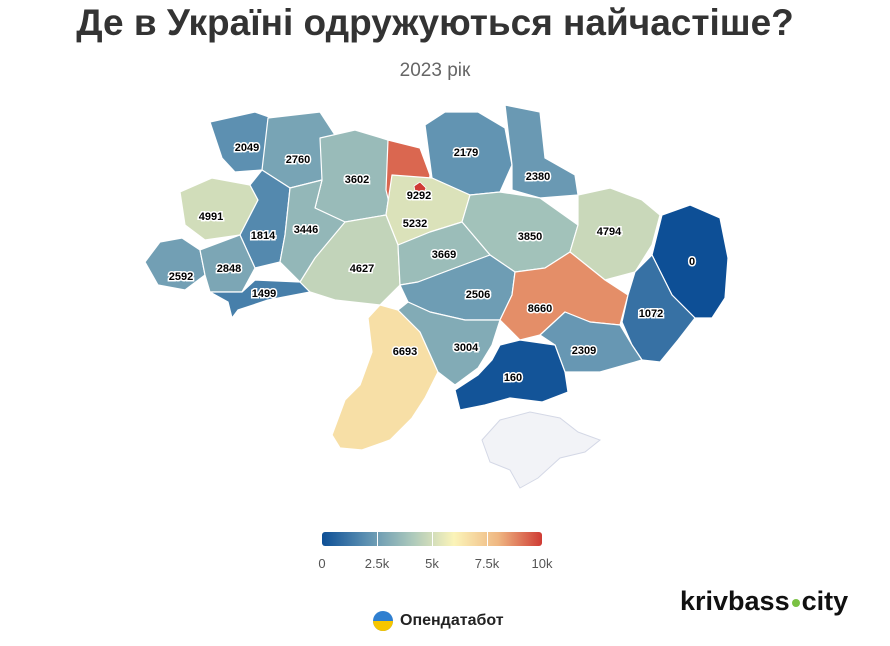 This screenshot has height=646, width=890. Describe the element at coordinates (692, 262) in the screenshot. I see `region-value-label: 0` at that location.